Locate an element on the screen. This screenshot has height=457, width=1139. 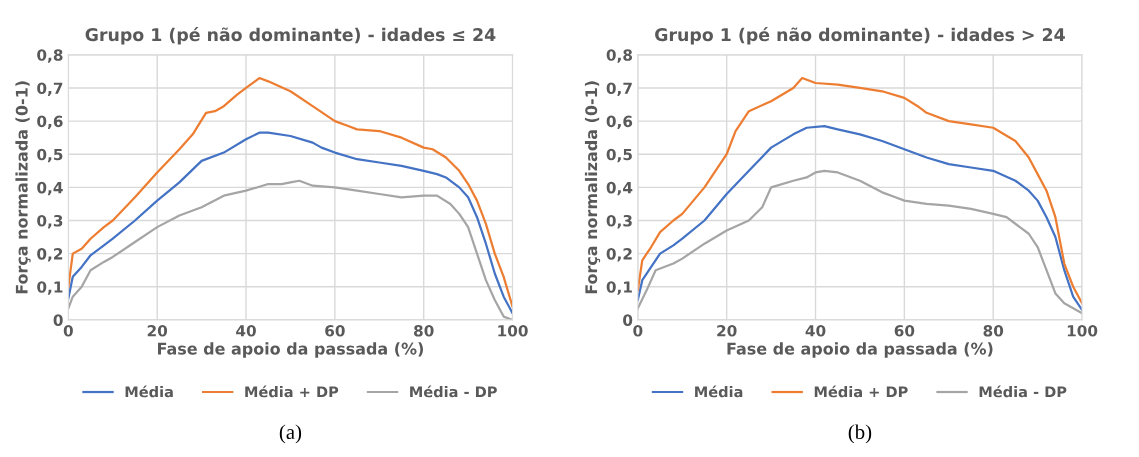
text: (a) is located at coordinates (290, 434).